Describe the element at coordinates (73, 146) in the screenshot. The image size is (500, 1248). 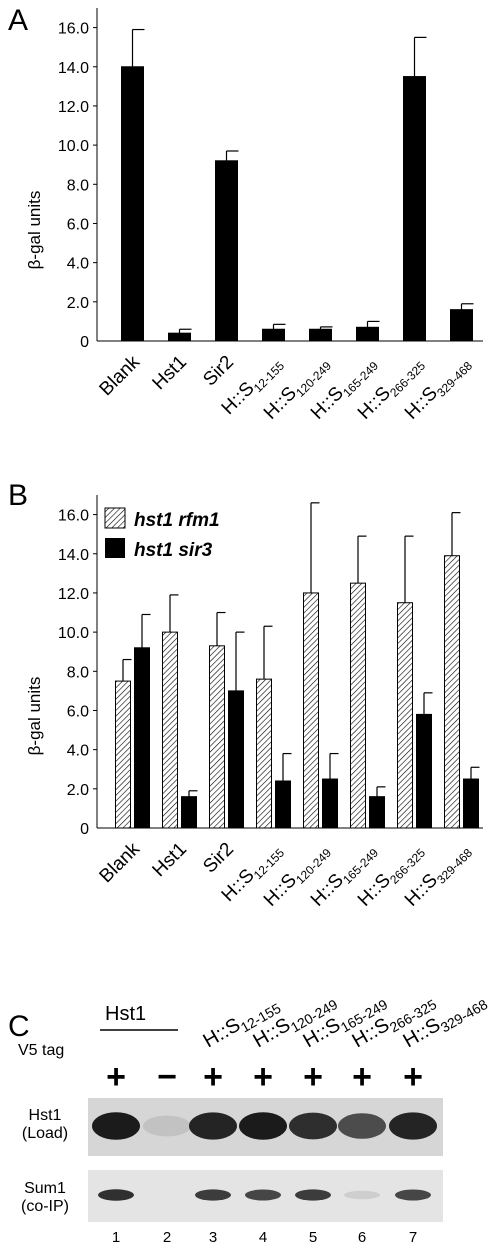
I see `panel-a-tick-label: 10.0` at that location.